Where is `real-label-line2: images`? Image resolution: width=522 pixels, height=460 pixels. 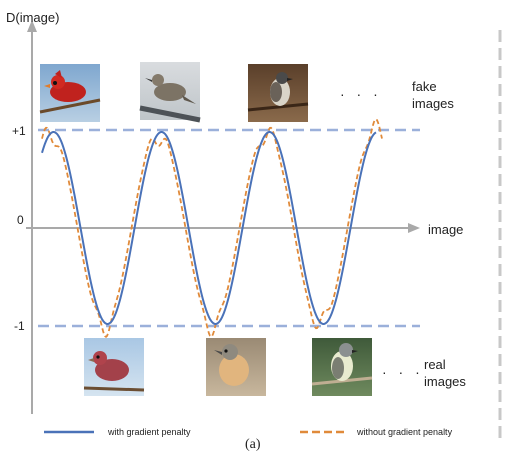 real-label-line2: images is located at coordinates (445, 381).